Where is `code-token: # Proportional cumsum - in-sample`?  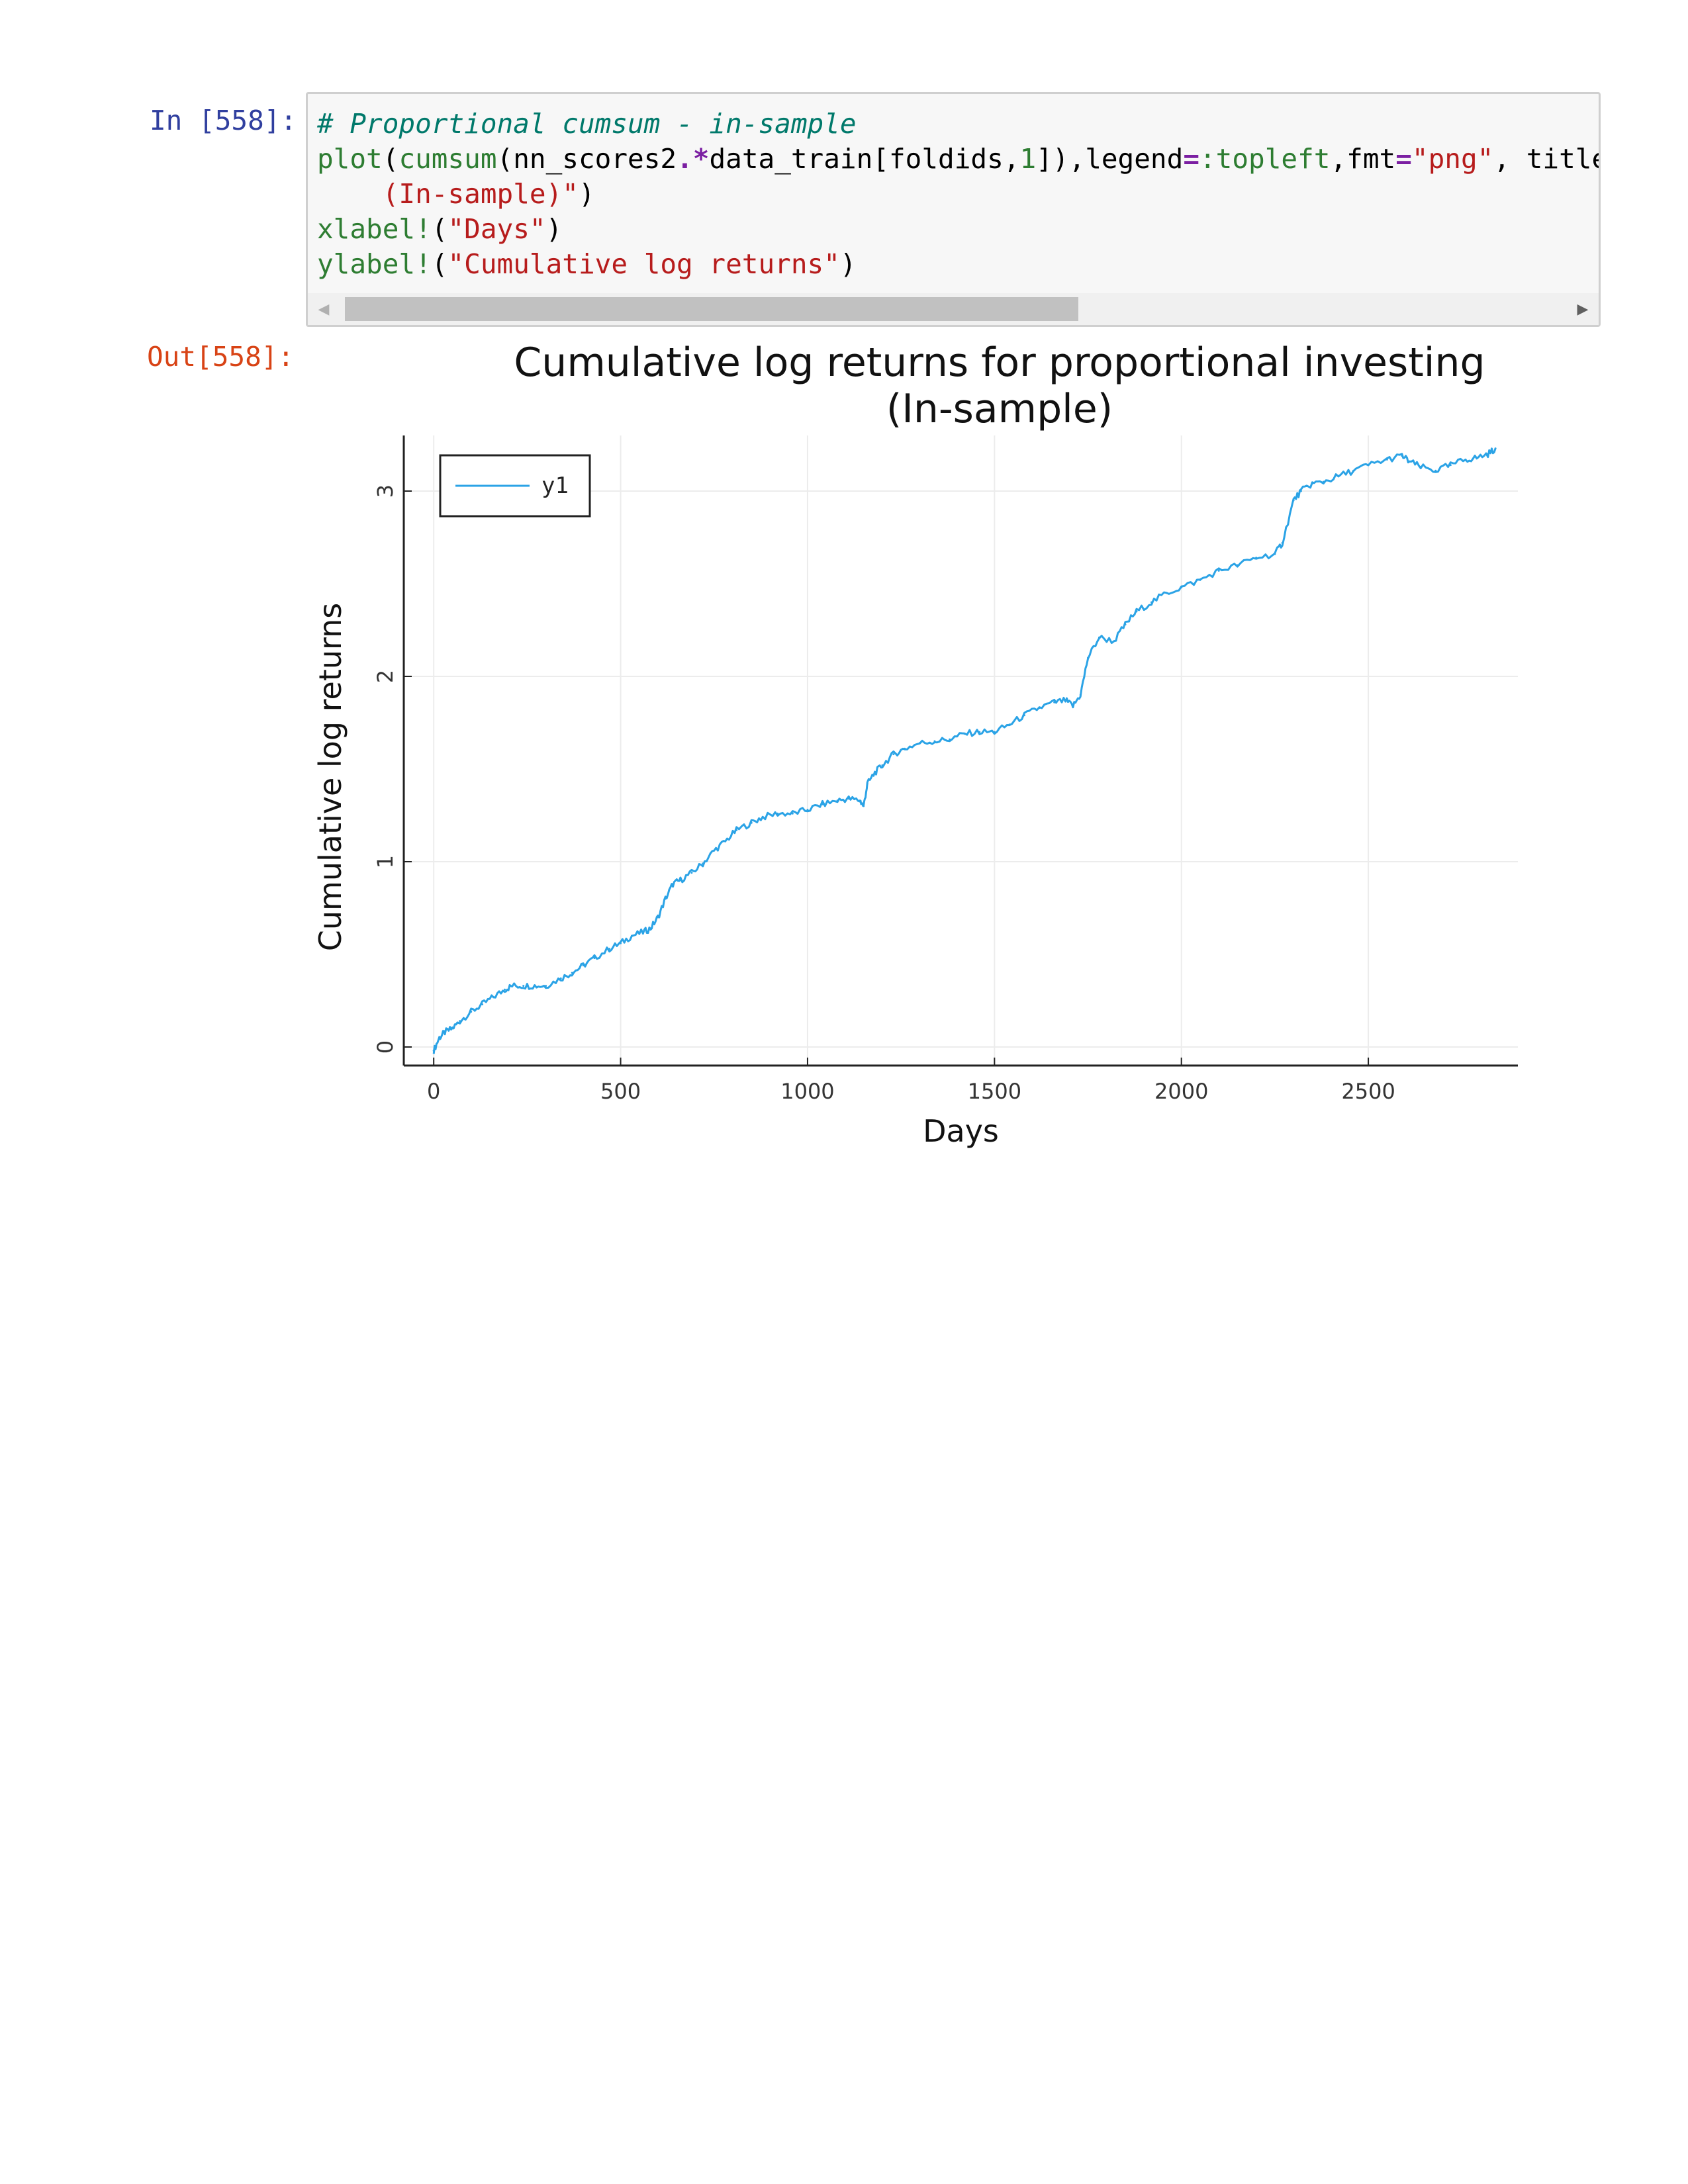 code-token: # Proportional cumsum - in-sample is located at coordinates (587, 124).